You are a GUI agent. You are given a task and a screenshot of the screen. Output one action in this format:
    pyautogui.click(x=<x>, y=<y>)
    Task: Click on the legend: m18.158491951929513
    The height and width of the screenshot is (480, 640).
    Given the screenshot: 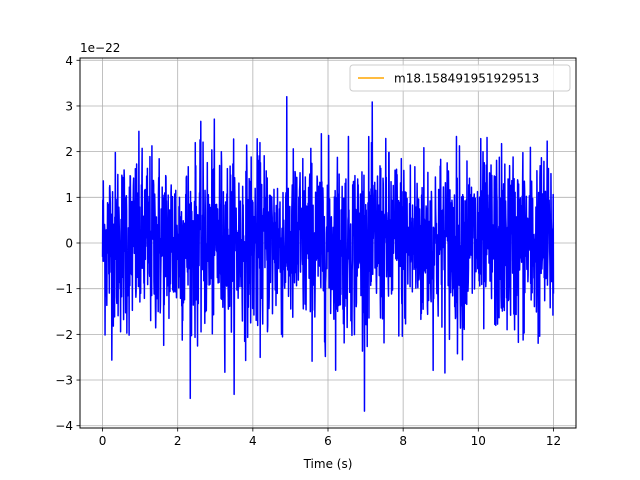 What is the action you would take?
    pyautogui.click(x=460, y=78)
    